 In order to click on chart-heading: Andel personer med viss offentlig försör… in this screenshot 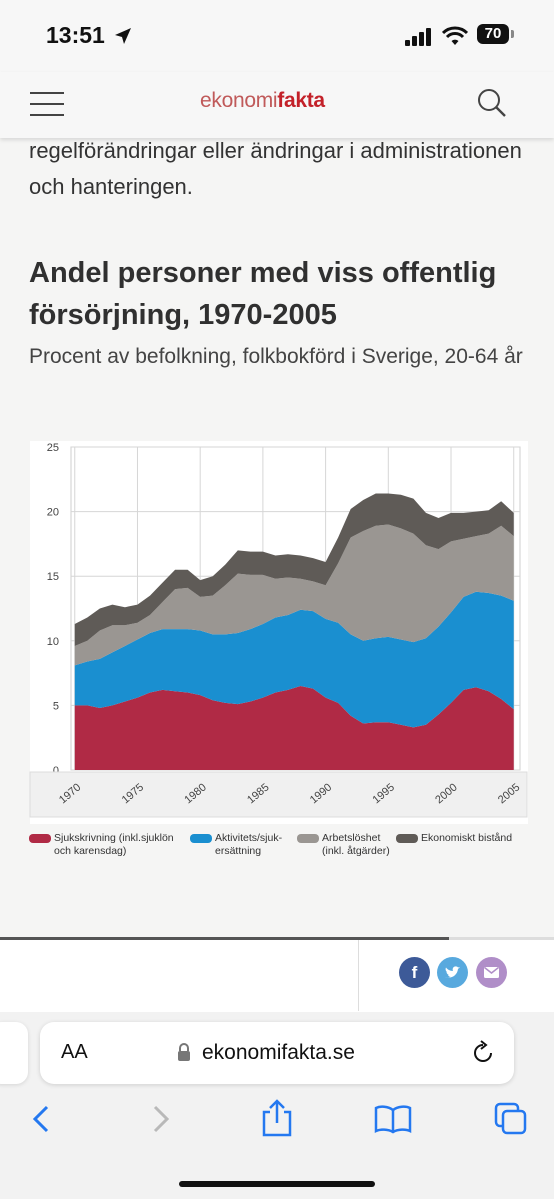, I will do `click(263, 294)`.